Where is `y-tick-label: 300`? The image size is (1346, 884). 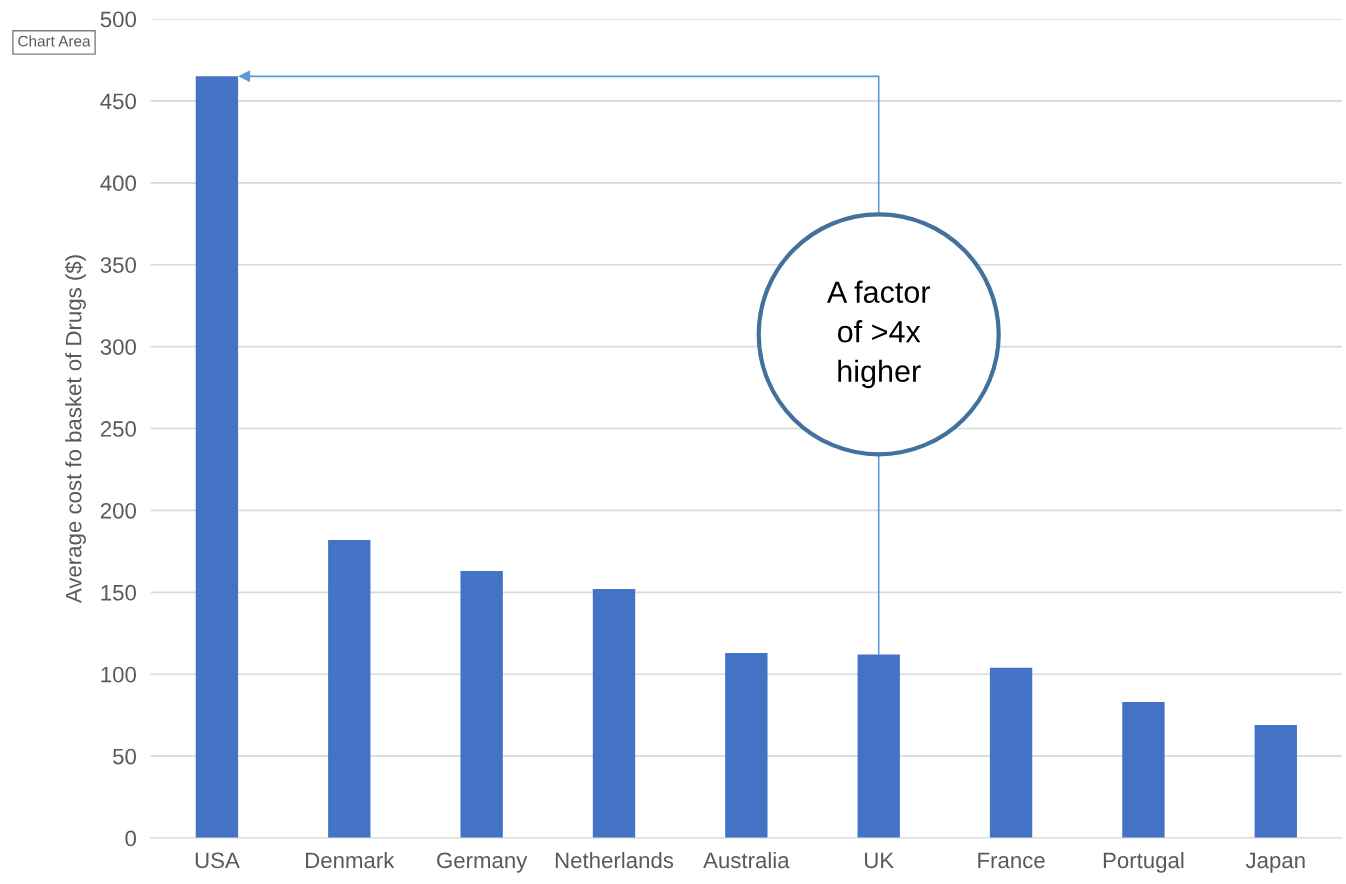
y-tick-label: 300 is located at coordinates (118, 347).